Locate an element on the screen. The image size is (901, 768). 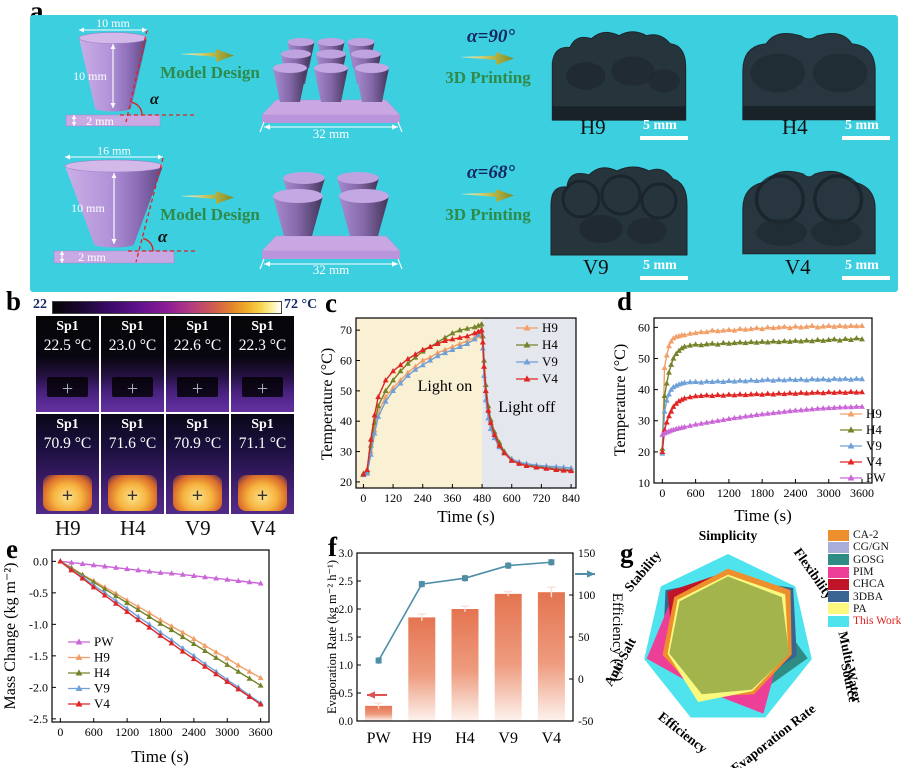
line-axis-arrowhead is located at coordinates (591, 574).